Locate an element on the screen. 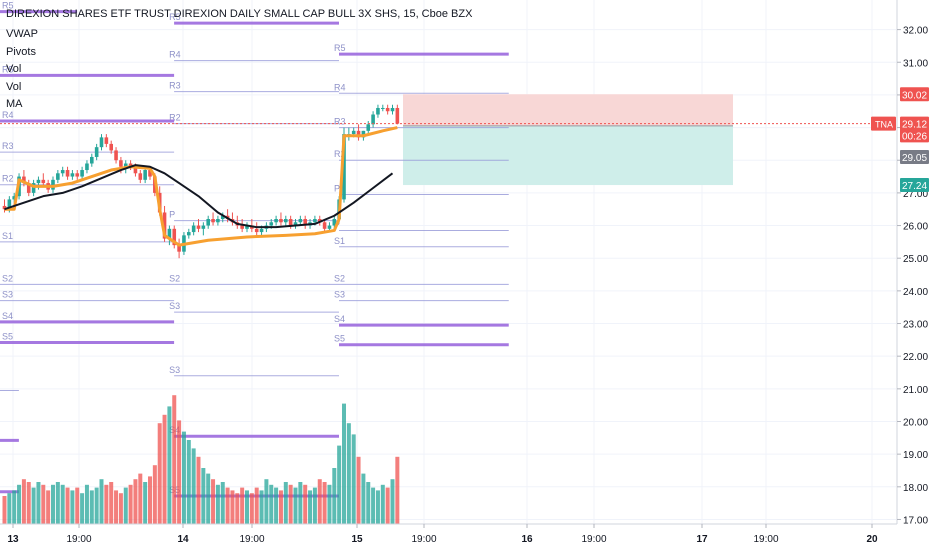 This screenshot has width=932, height=555. take-profit-price-tag: 30.02 is located at coordinates (914, 94).